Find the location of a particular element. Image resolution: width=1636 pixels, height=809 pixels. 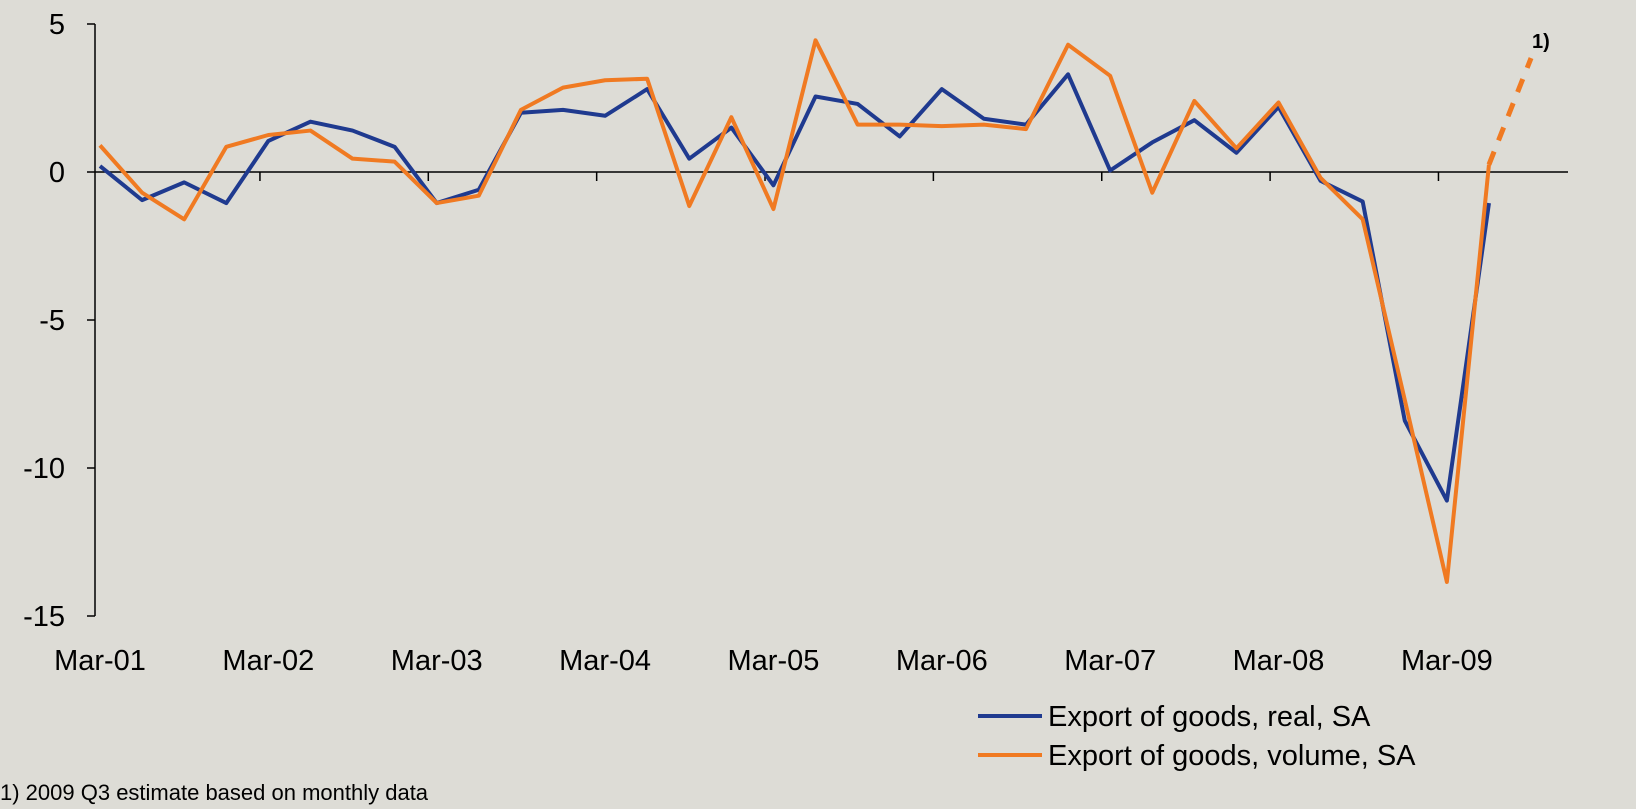

x-tick-label: Mar-04 is located at coordinates (605, 661).